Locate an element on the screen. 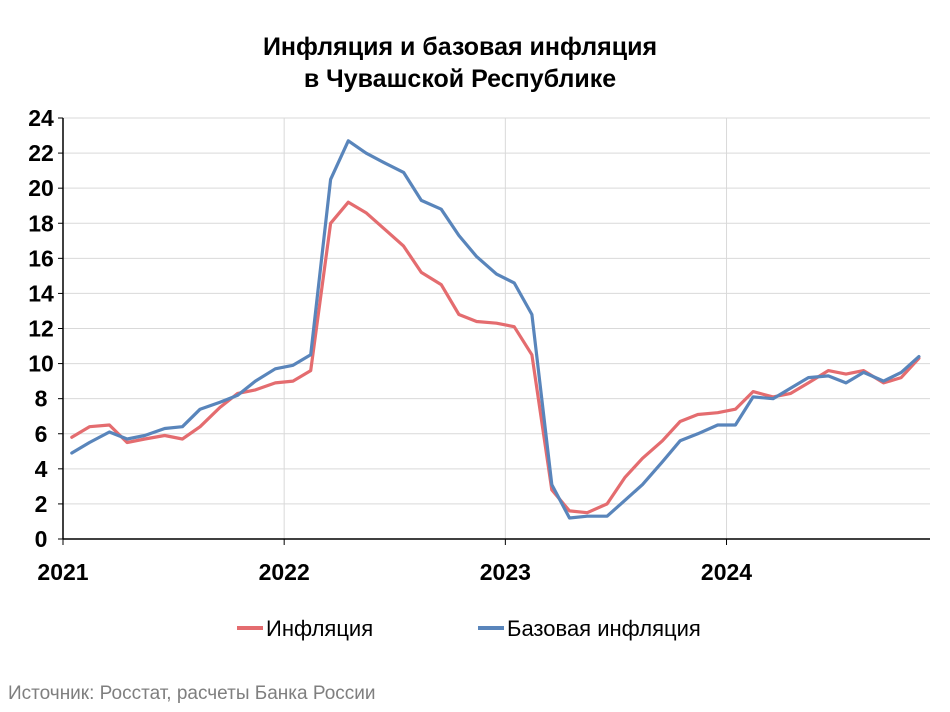  chart-title-line-1: Инфляция и базовая инфляция is located at coordinates (460, 47).